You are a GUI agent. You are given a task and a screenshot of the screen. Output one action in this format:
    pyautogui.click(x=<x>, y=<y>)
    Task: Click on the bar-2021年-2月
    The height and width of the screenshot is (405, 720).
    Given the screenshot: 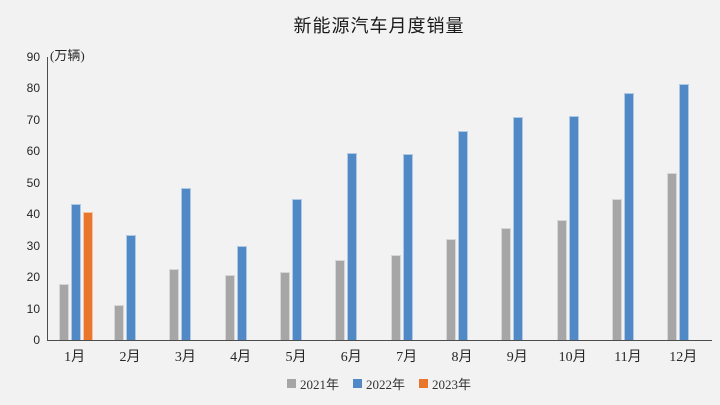 What is the action you would take?
    pyautogui.click(x=118, y=322)
    